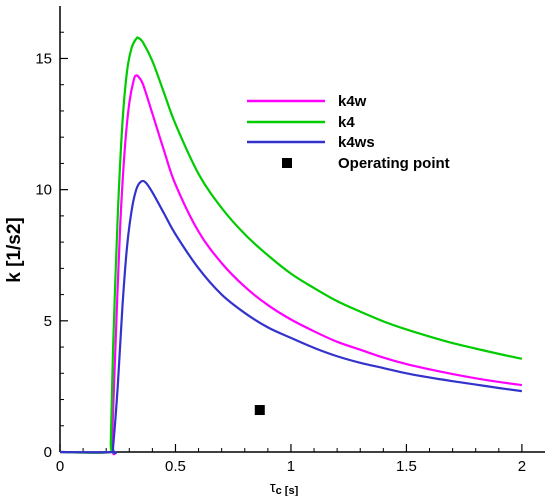 The image size is (550, 496). Describe the element at coordinates (291, 466) in the screenshot. I see `x-tick-label: 1` at that location.